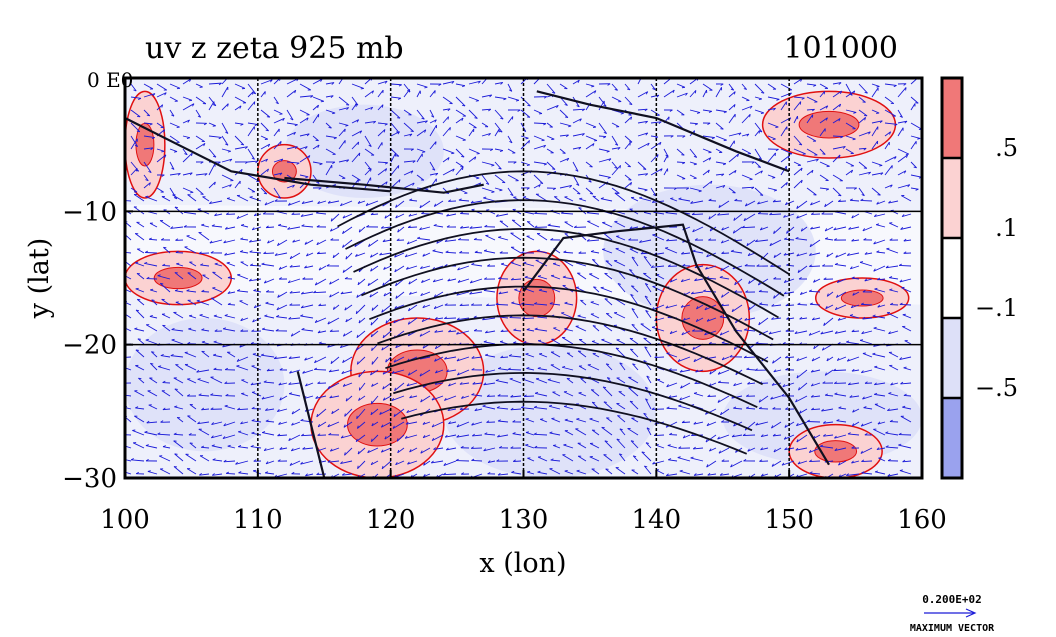 Image resolution: width=1056 pixels, height=637 pixels. I want to click on x-tick-label-5: 150, so click(789, 520).